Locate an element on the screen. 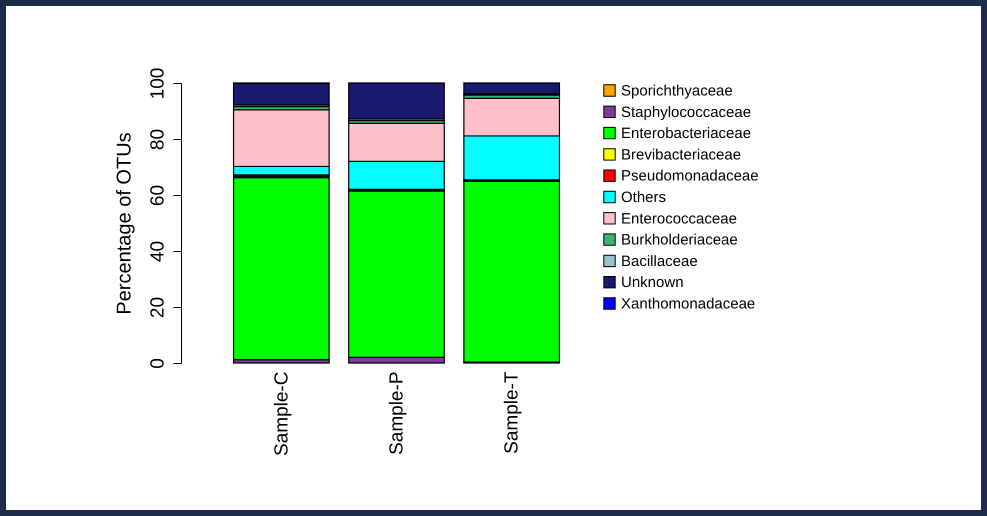 The width and height of the screenshot is (987, 516). y-axis-title: Percentage of OTUs is located at coordinates (125, 223).